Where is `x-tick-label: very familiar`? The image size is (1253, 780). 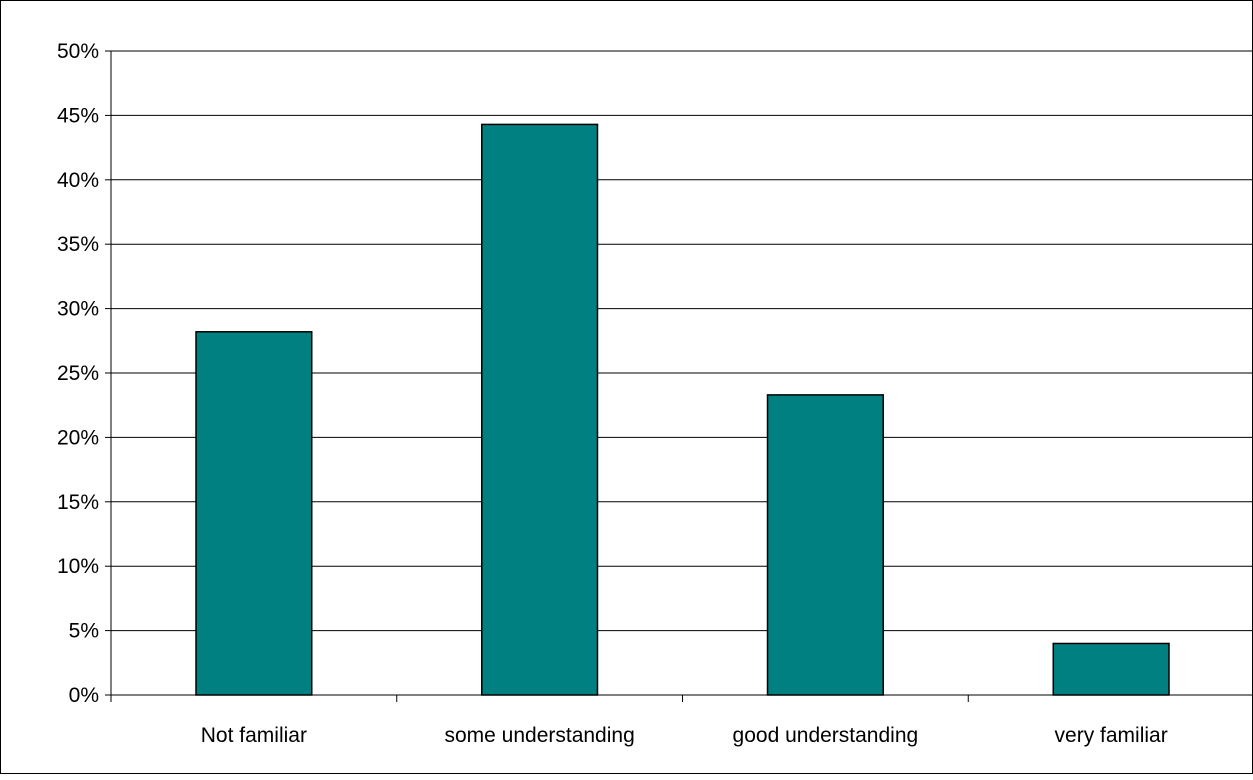
x-tick-label: very familiar is located at coordinates (1111, 735).